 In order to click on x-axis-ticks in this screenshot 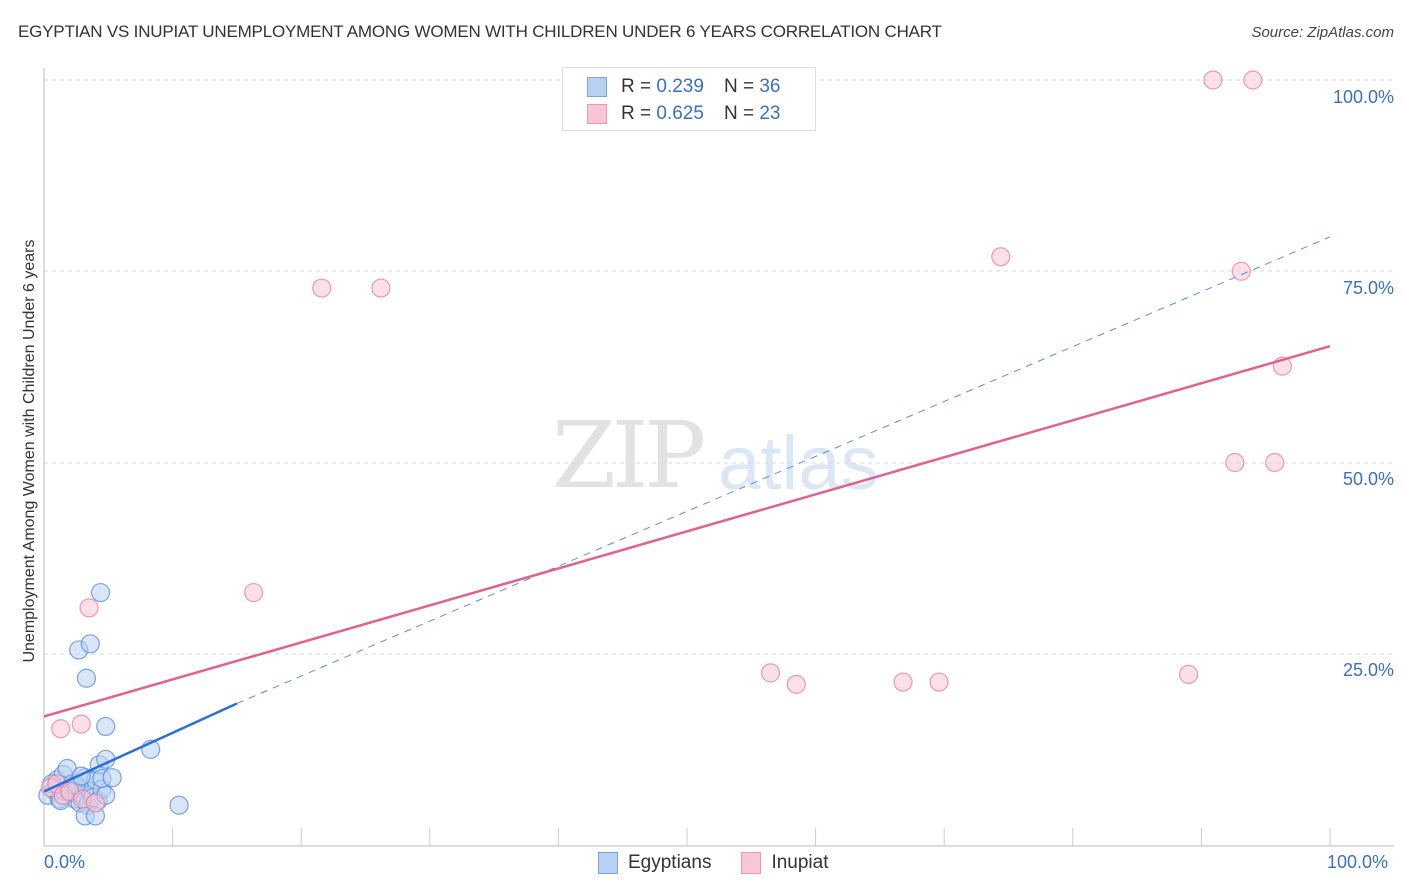, I will do `click(751, 837)`.